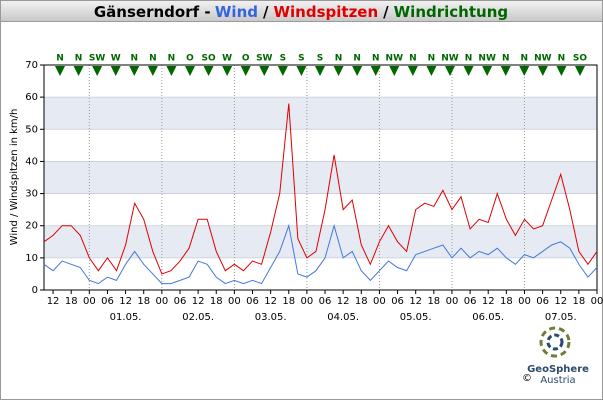 Image resolution: width=603 pixels, height=404 pixels. What do you see at coordinates (14, 177) in the screenshot?
I see `y-axis-label: Wind / Windspitzen in km/h` at bounding box center [14, 177].